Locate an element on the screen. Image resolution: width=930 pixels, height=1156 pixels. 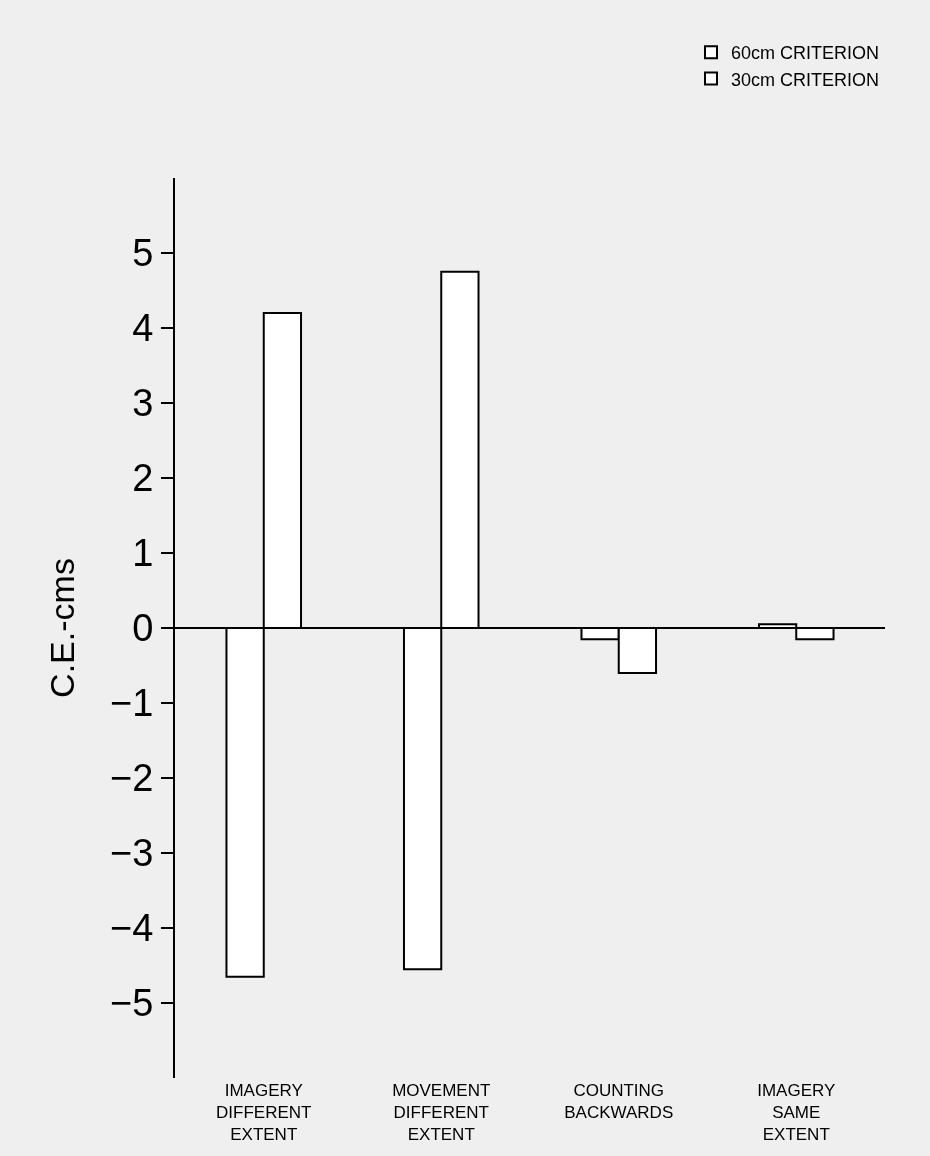
x-tick-label: MOVEMENT DIFFERENT EXTENT is located at coordinates (441, 1113).